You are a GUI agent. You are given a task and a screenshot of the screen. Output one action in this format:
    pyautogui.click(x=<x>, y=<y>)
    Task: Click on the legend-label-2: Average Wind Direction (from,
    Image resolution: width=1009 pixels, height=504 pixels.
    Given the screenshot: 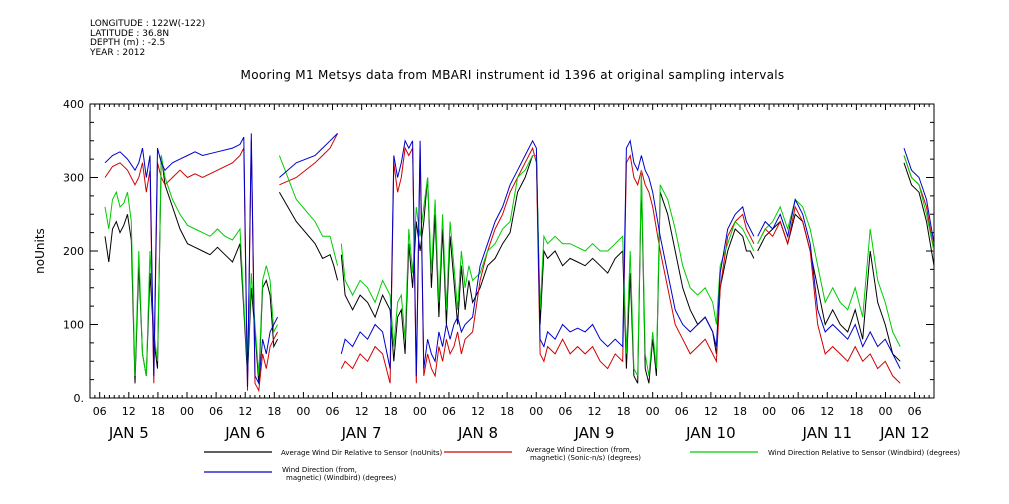 What is the action you would take?
    pyautogui.click(x=579, y=450)
    